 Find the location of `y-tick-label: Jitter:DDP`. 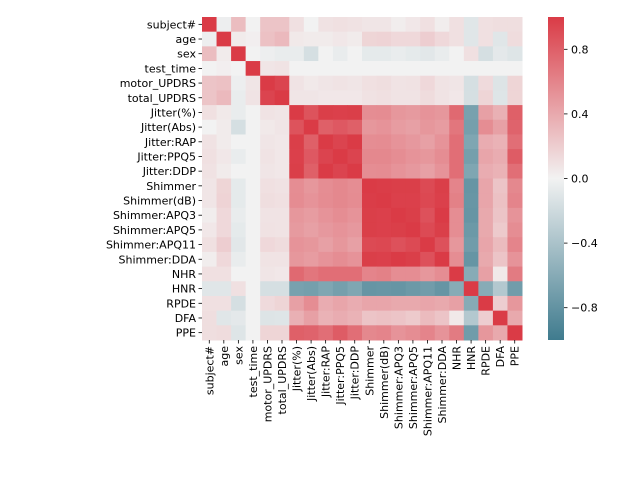

y-tick-label: Jitter:DDP is located at coordinates (169, 171).